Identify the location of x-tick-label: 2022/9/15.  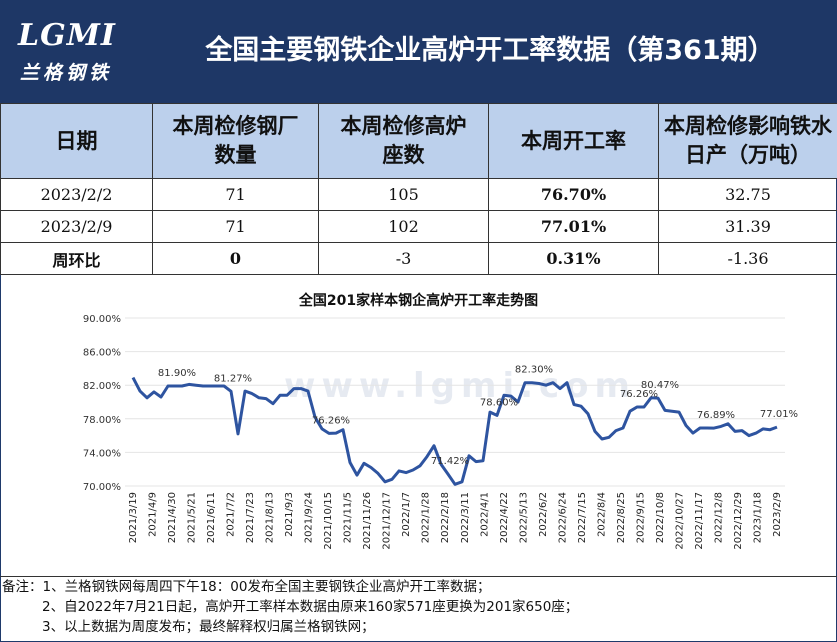
(640, 517).